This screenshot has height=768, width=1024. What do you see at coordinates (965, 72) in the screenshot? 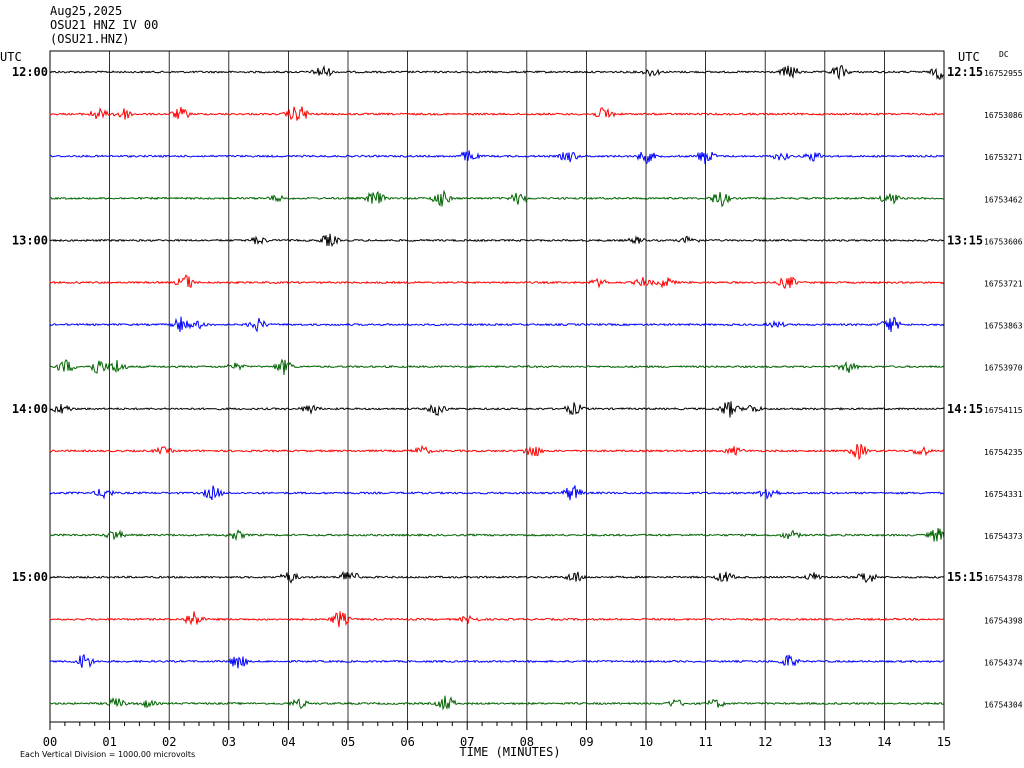
I see `right-time-label: 12:15` at bounding box center [965, 72].